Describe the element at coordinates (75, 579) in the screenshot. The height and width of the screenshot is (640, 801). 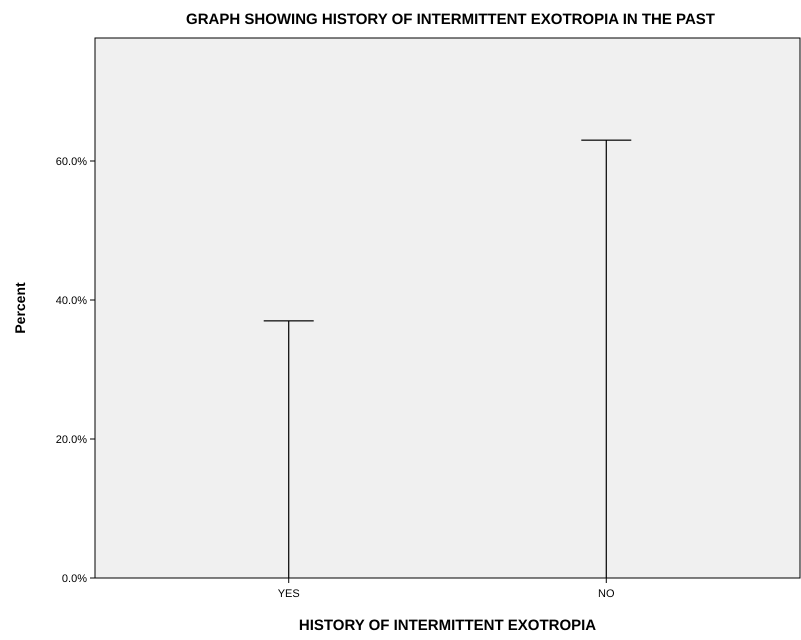
I see `y-tick-label: 0.0%` at that location.